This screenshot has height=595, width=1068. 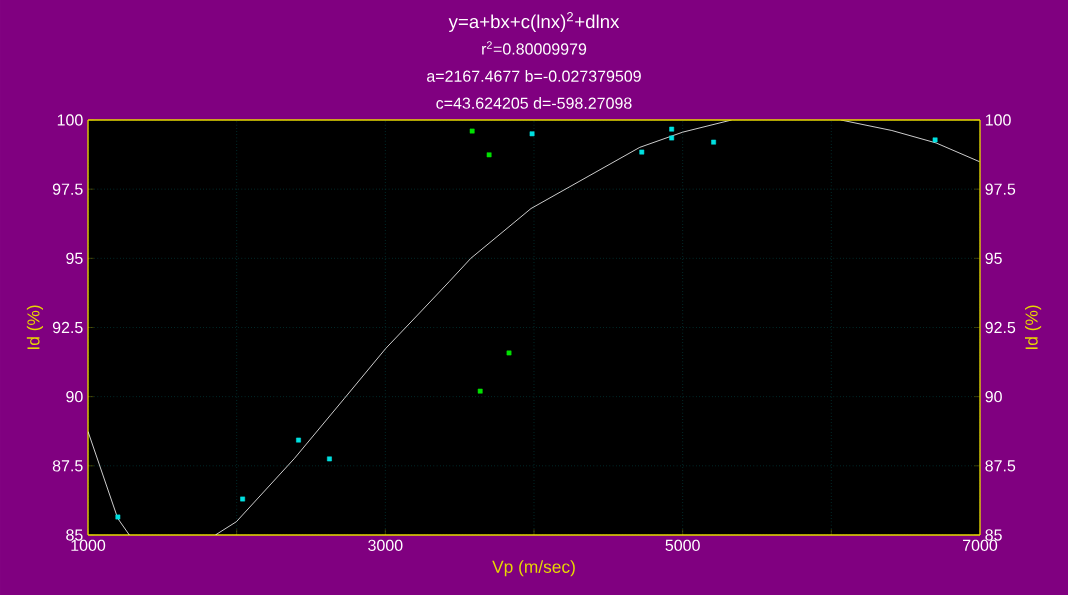 I want to click on y-tick-label: 85, so click(x=74, y=535).